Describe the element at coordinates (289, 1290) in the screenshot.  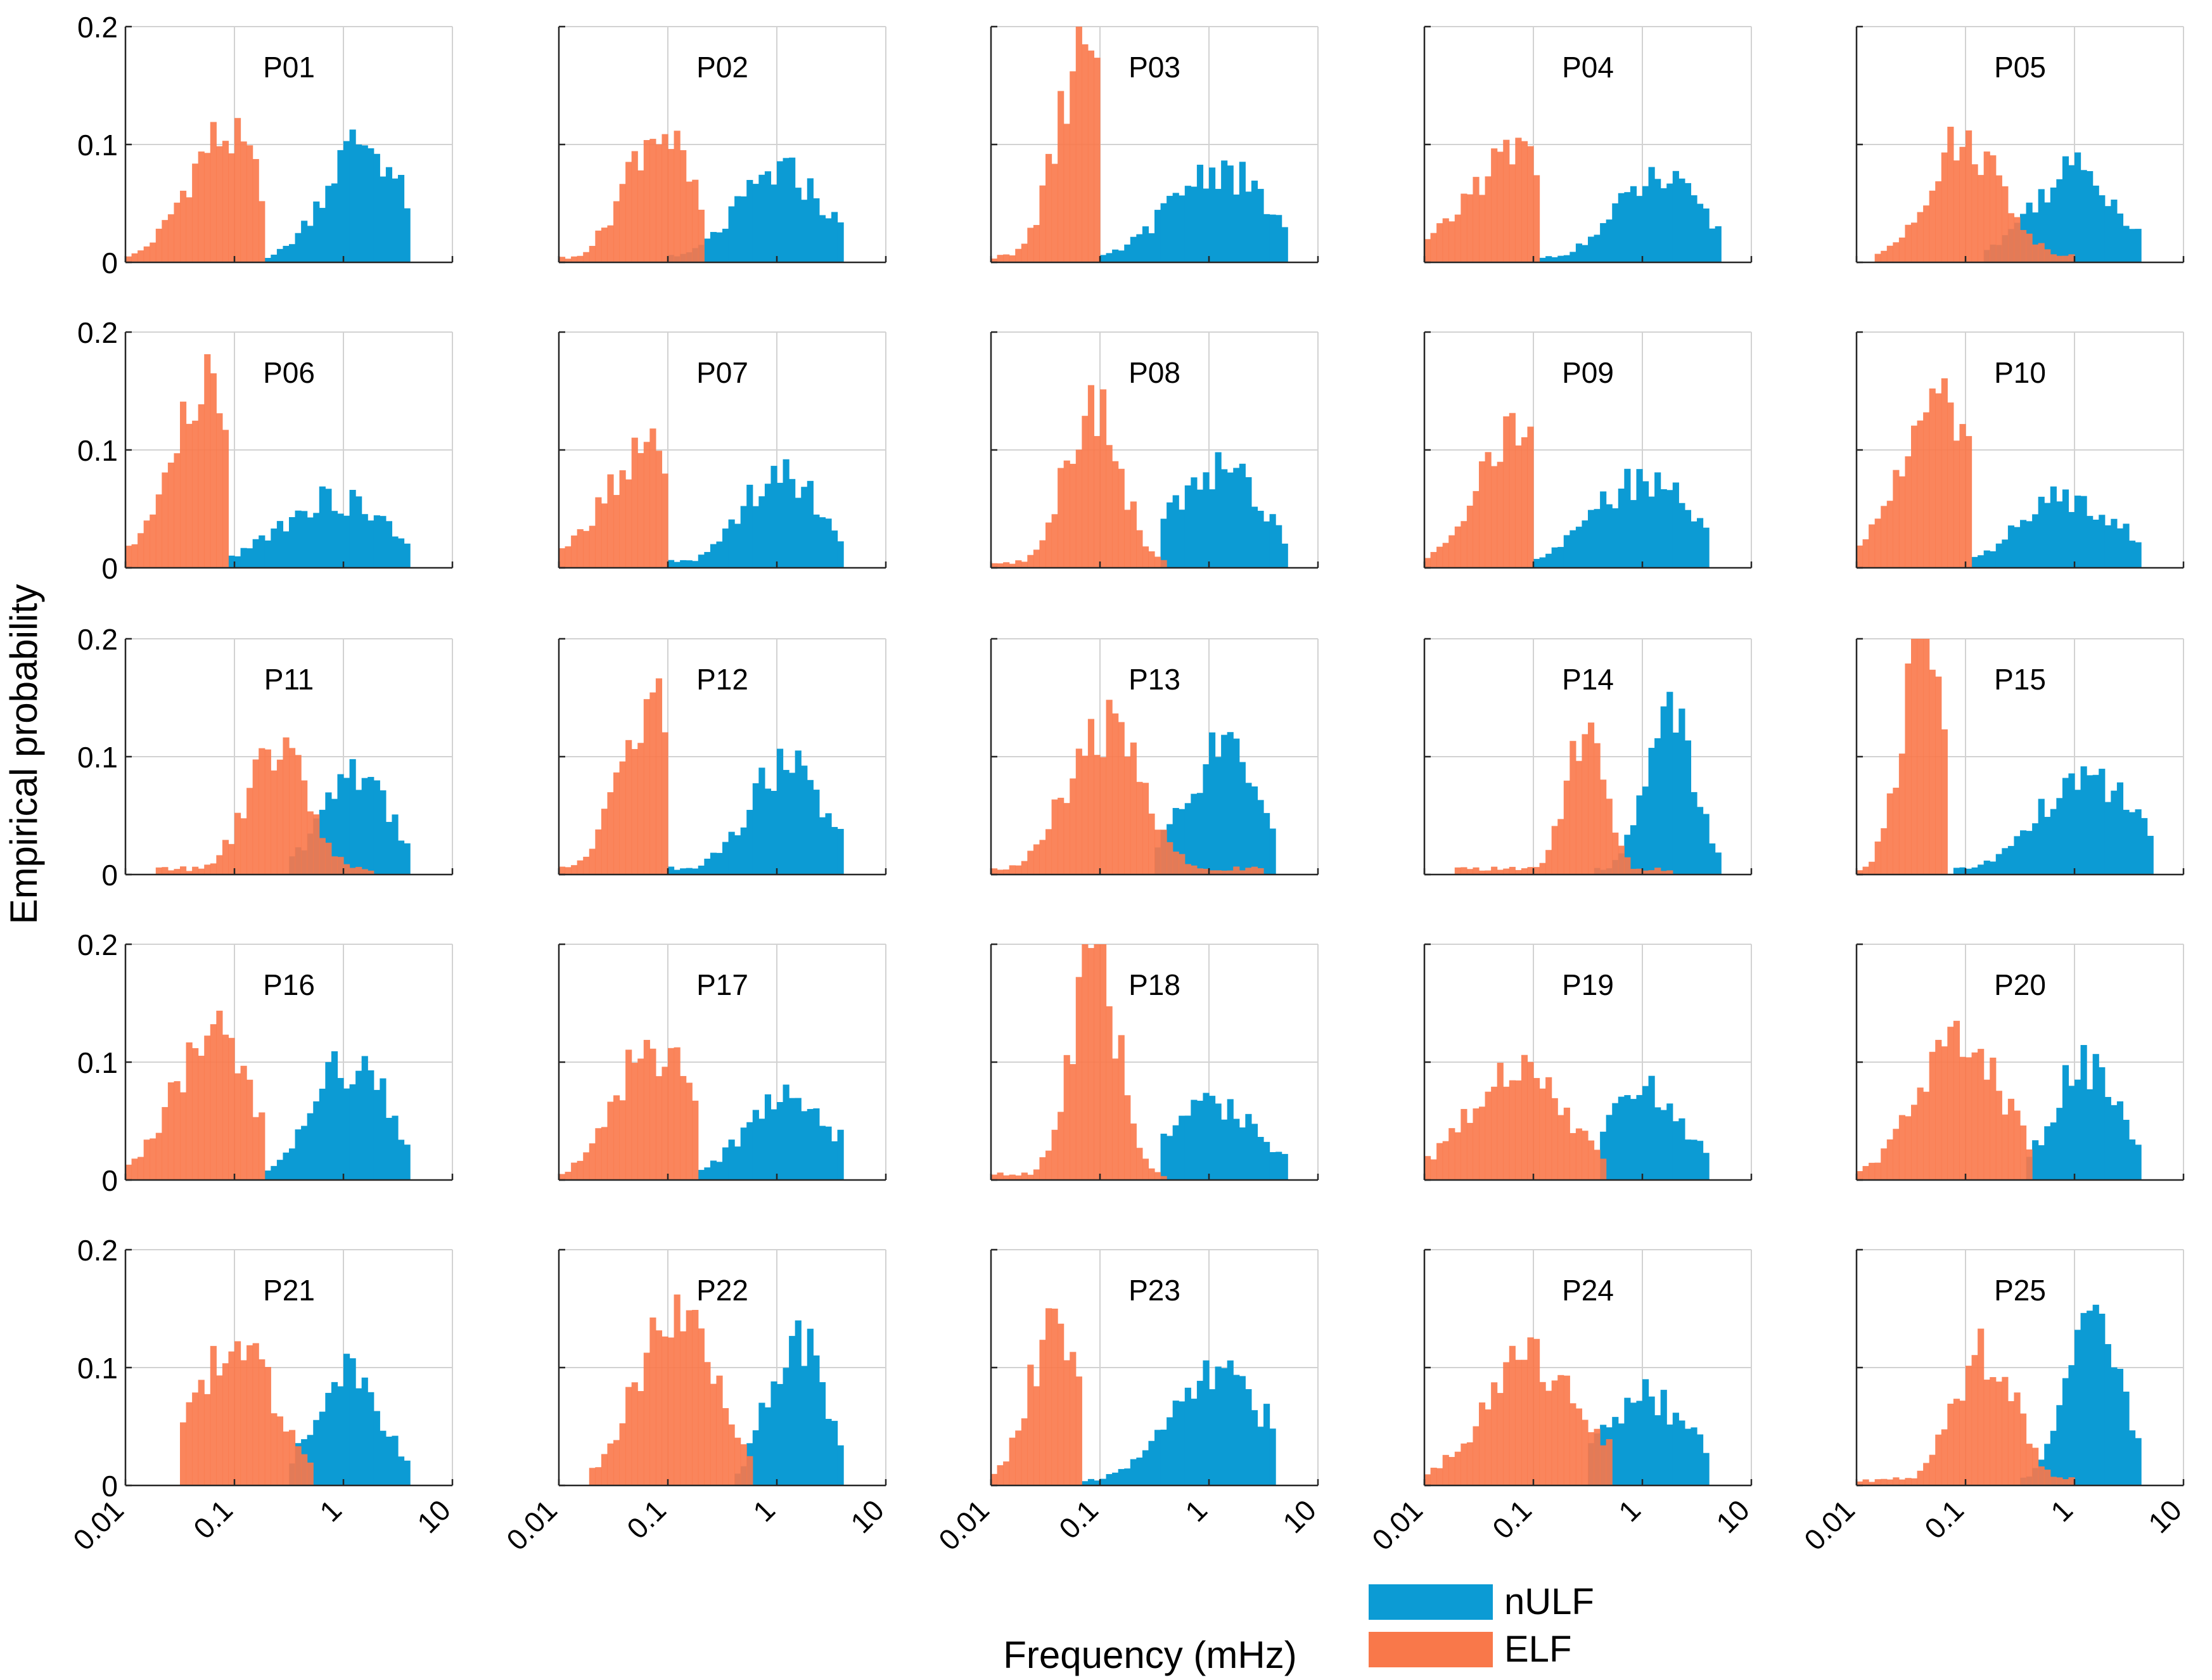
I see `panel-title: P21` at that location.